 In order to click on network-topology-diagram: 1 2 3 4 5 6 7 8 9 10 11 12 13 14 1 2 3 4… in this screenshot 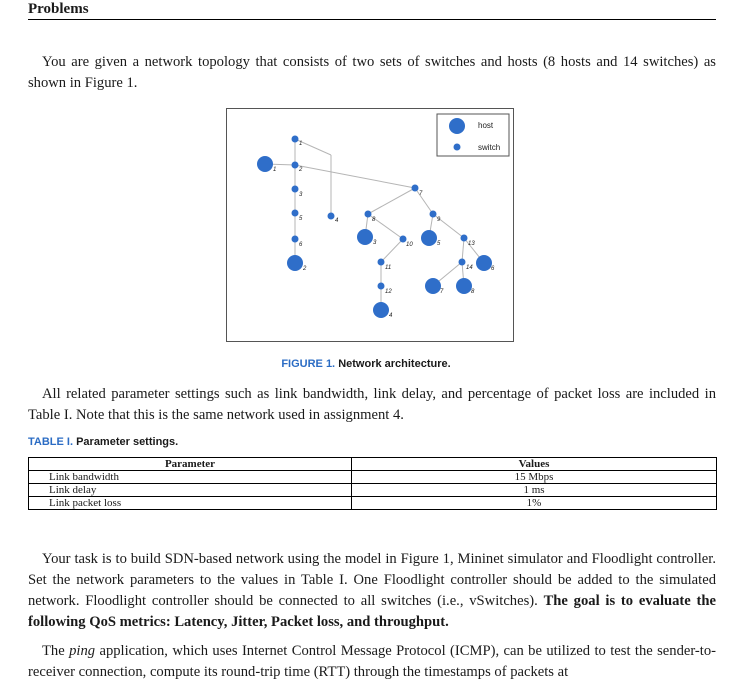, I will do `click(383, 216)`.